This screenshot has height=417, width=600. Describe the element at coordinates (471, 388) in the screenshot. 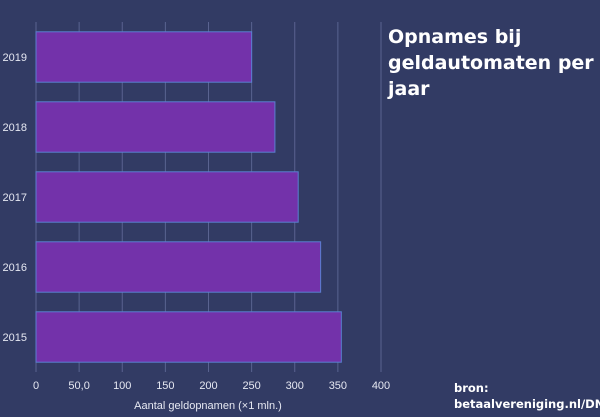

I see `source-label: bron:` at that location.